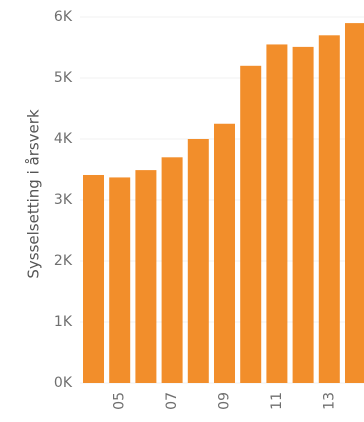 This screenshot has height=422, width=364. Describe the element at coordinates (63, 383) in the screenshot. I see `y-tick-label: 0K` at that location.